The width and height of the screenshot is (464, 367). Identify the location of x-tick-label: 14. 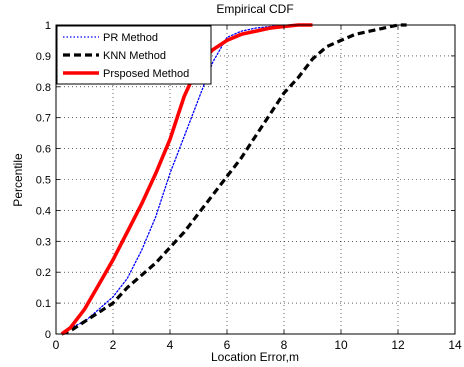
(455, 345).